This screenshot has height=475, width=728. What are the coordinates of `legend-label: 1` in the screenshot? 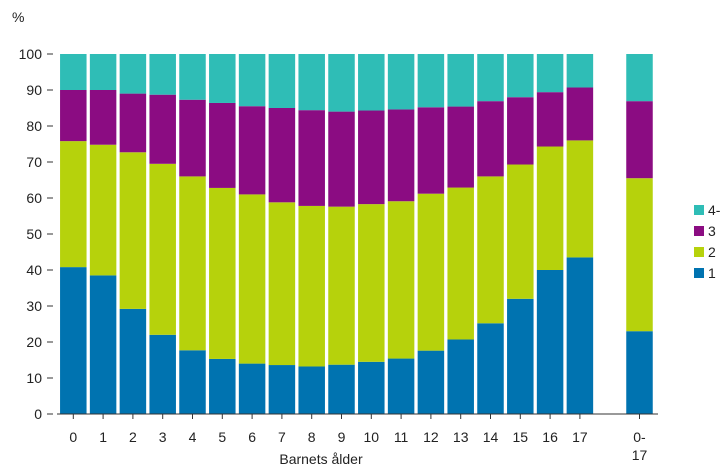 It's located at (712, 273).